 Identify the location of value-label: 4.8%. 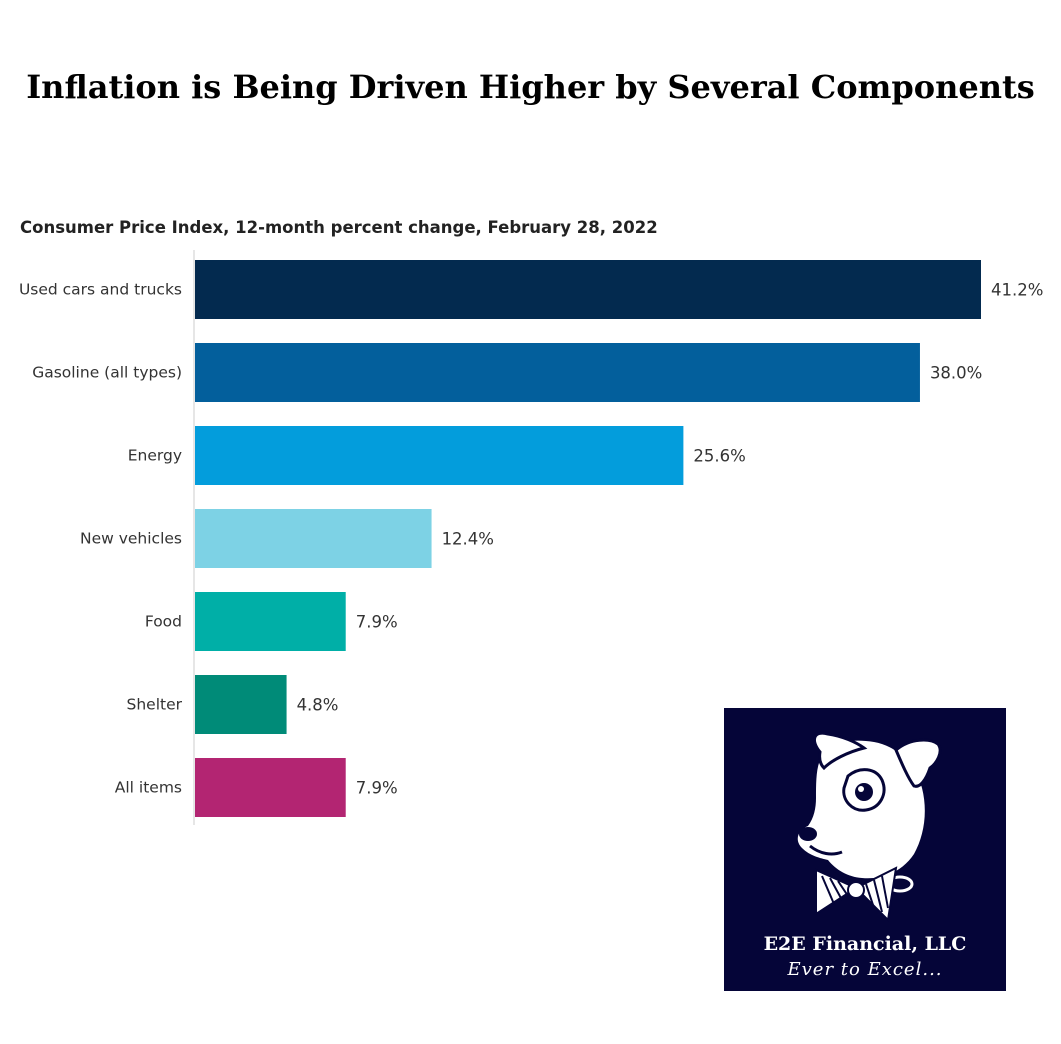
(318, 705).